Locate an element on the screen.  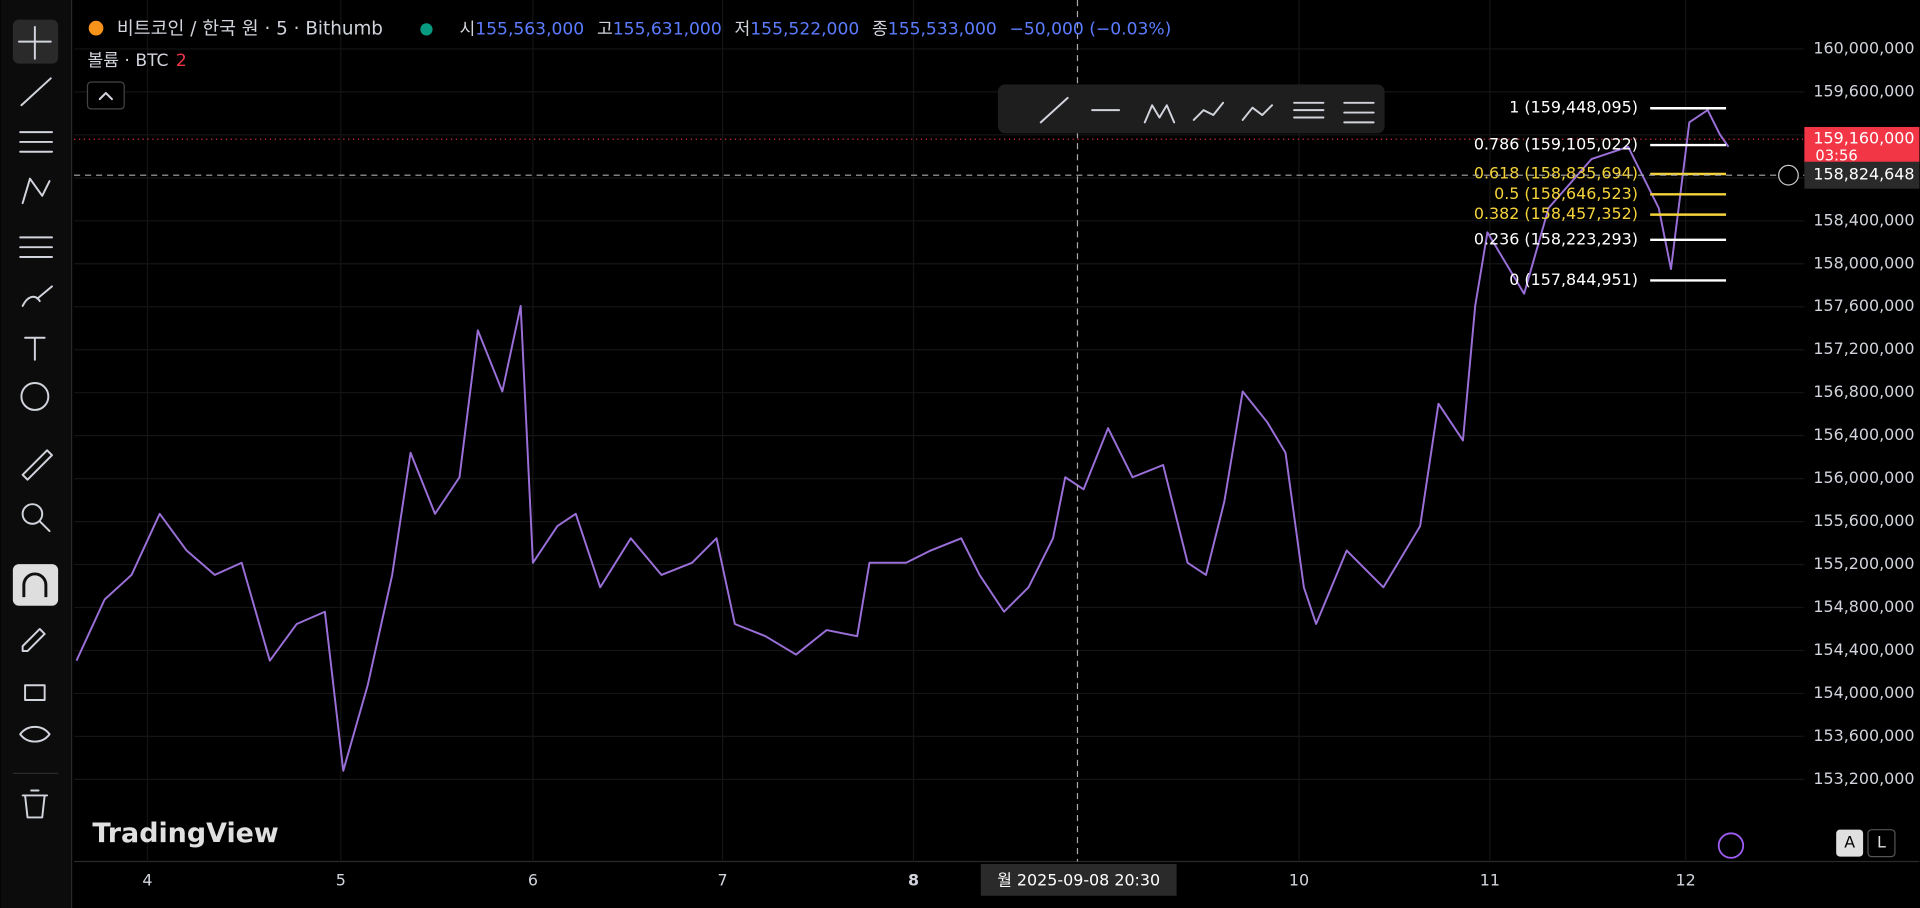
last-price-label: 159,160,000 is located at coordinates (1863, 138).